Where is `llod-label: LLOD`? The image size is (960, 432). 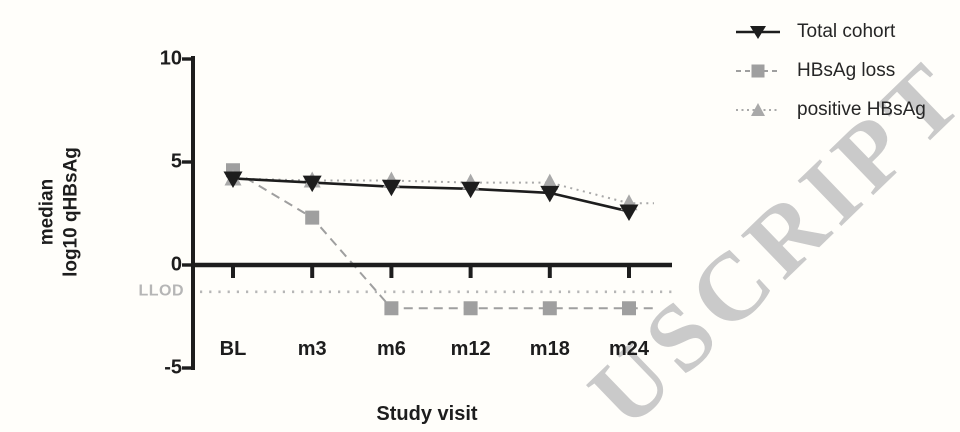 llod-label: LLOD is located at coordinates (161, 291).